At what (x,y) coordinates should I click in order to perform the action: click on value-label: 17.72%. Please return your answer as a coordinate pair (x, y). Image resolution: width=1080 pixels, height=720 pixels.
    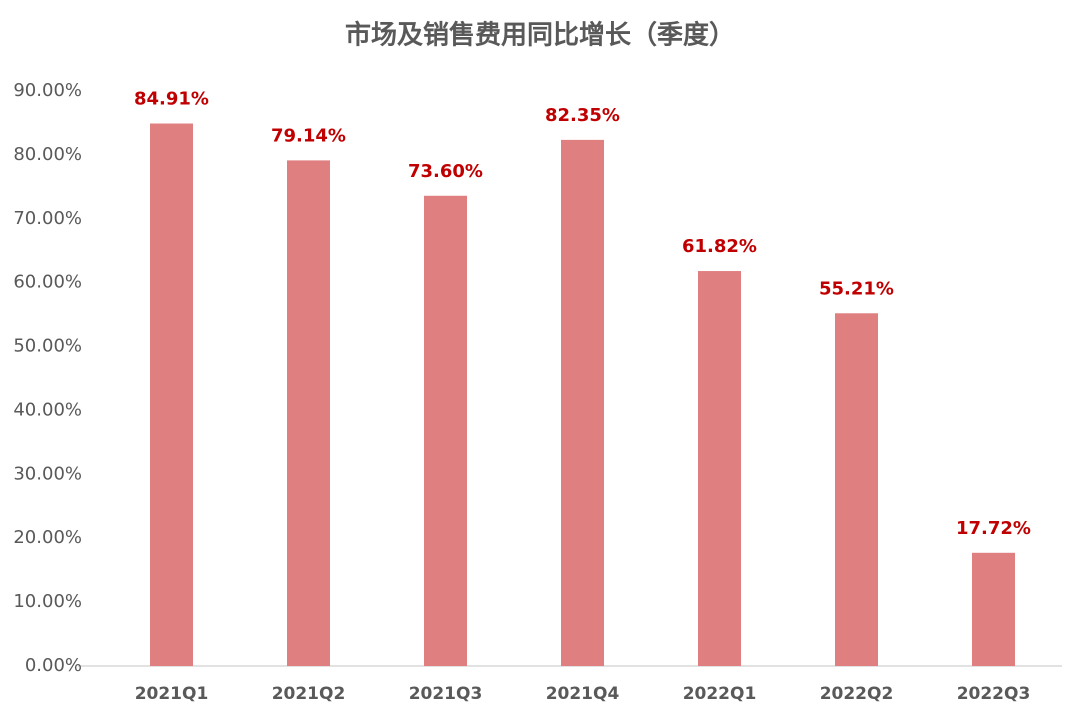
    Looking at the image, I should click on (993, 528).